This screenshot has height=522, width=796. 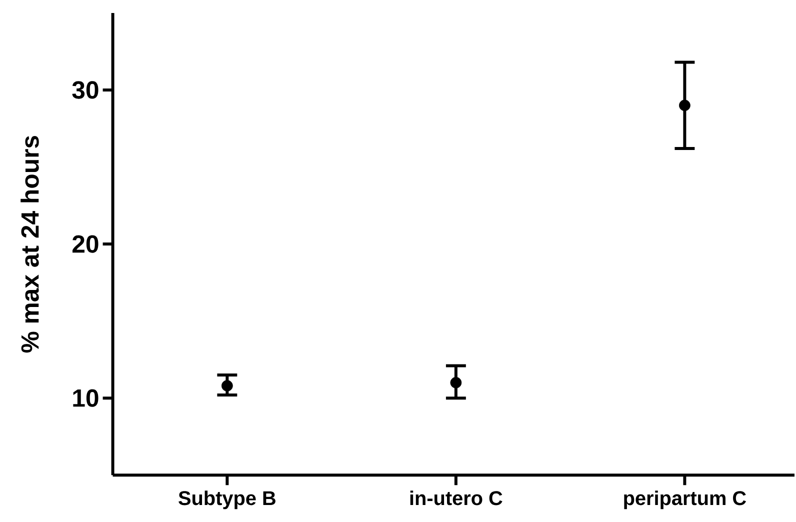 What do you see at coordinates (456, 498) in the screenshot?
I see `x-tick-label: in-utero C` at bounding box center [456, 498].